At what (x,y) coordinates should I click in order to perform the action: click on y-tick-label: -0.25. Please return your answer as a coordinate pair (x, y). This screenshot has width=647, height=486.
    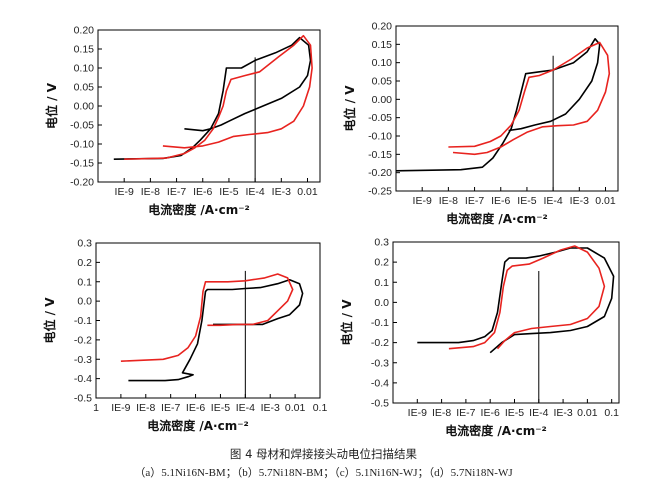
    Looking at the image, I should click on (380, 192).